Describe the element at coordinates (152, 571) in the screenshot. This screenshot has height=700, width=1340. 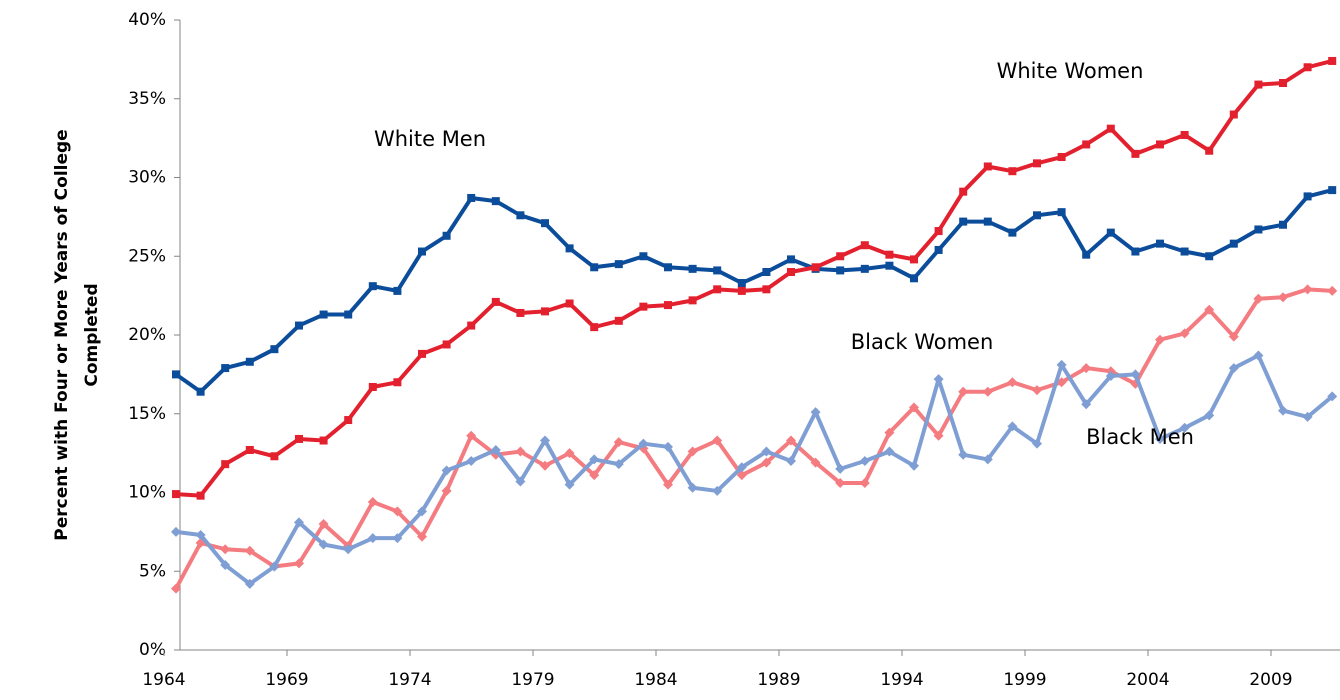
I see `y-tick-label: 5%` at that location.